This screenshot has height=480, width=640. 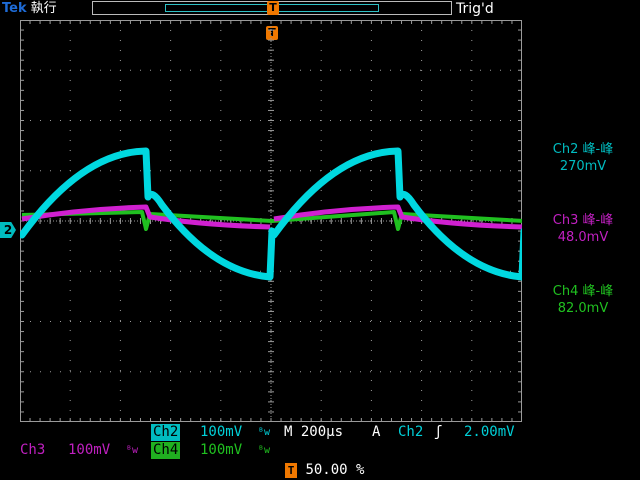 What do you see at coordinates (376, 432) in the screenshot?
I see `trigger-type: A` at bounding box center [376, 432].